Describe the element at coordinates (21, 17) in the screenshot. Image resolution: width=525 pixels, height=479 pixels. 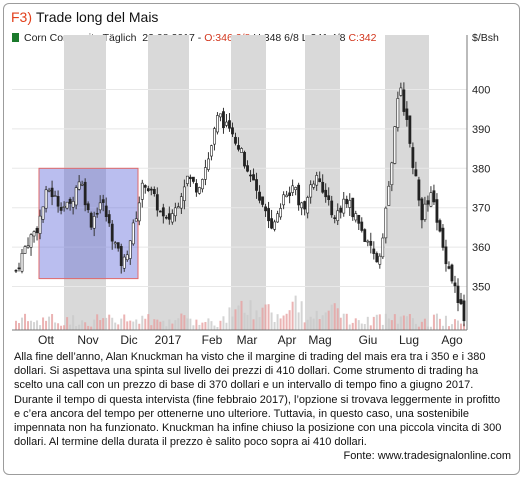
I see `figure-label: F3)` at that location.